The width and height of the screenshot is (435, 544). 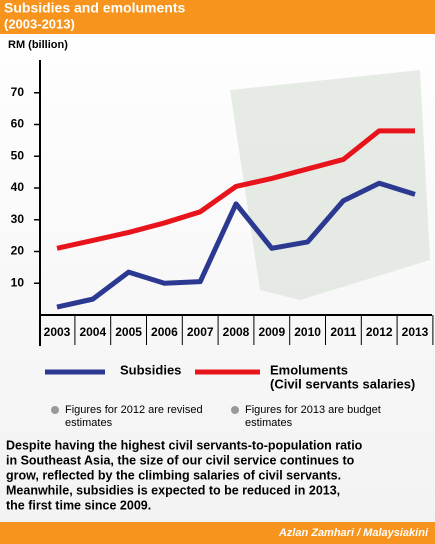 What do you see at coordinates (353, 533) in the screenshot?
I see `credit: Azlan Zamhari / Malaysiakini` at bounding box center [353, 533].